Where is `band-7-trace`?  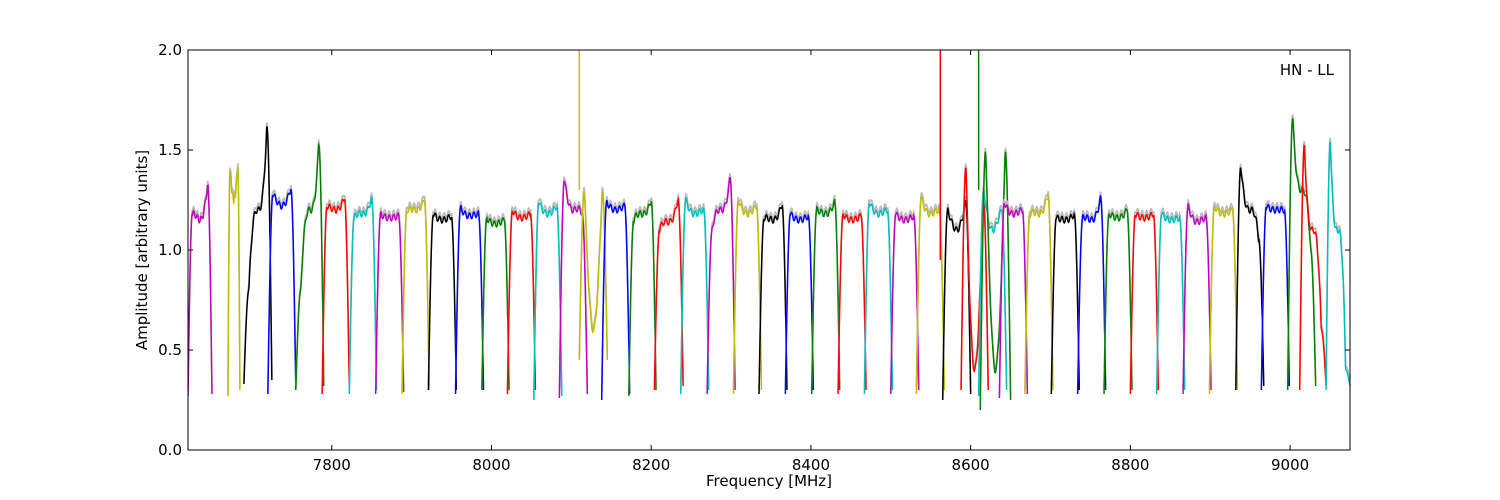 band-7-trace is located at coordinates (389, 303).